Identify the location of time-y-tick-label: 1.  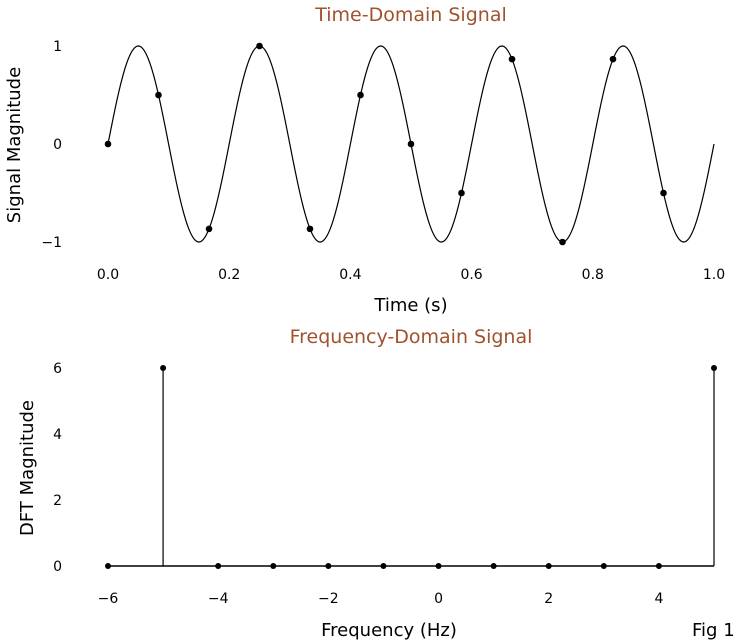
(57, 47).